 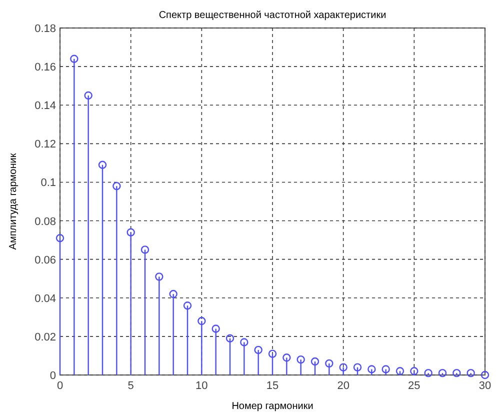 What do you see at coordinates (414, 386) in the screenshot?
I see `x-tick-label: 25` at bounding box center [414, 386].